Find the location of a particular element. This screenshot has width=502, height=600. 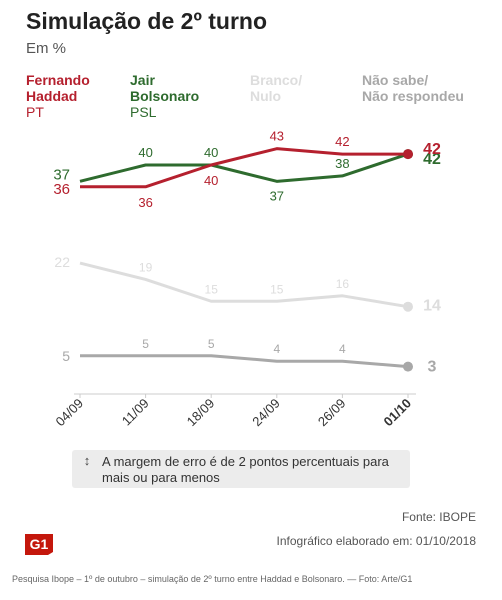

x-tick-label-3: 24/09 is located at coordinates (266, 413).